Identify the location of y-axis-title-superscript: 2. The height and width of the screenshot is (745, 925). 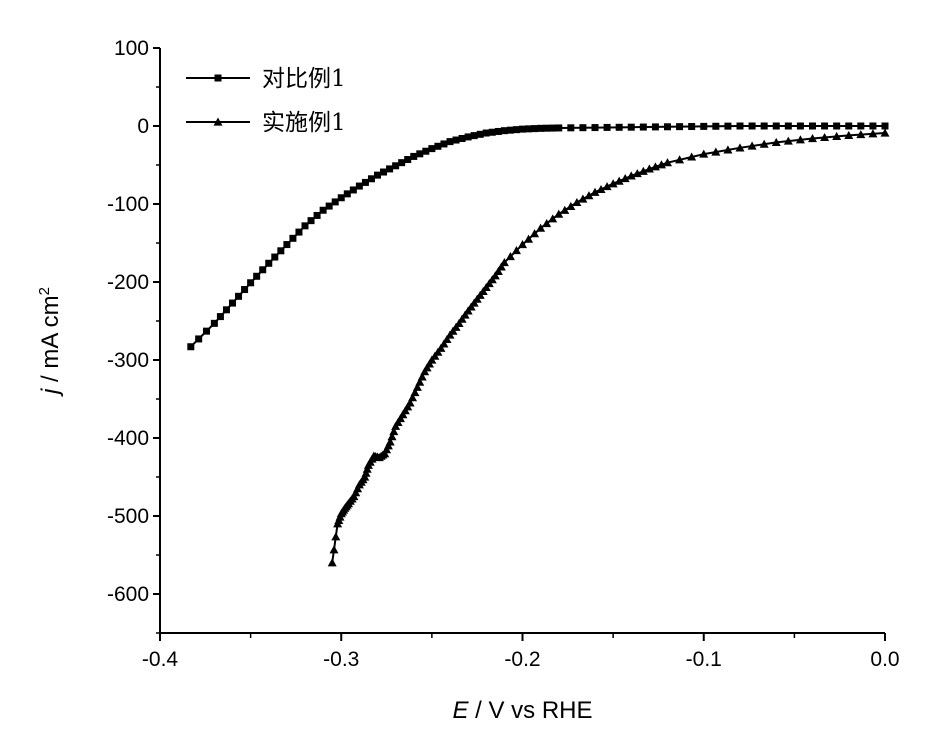
(44, 291).